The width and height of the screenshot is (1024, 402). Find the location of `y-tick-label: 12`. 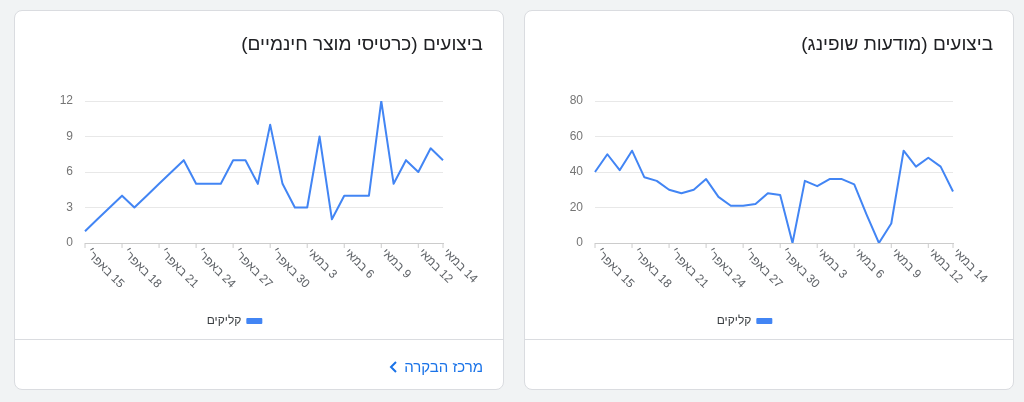

y-tick-label: 12 is located at coordinates (66, 100).